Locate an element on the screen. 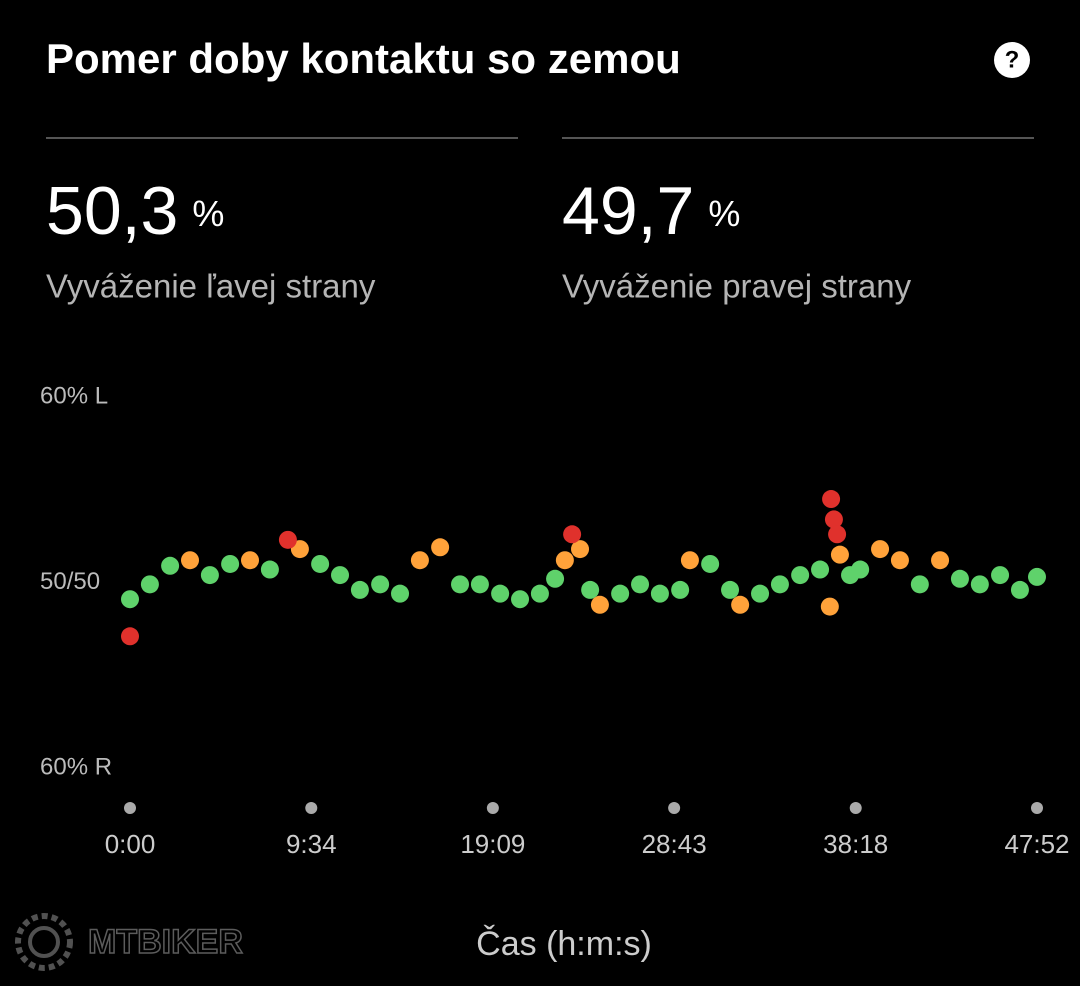  x-tick-label: 38:18 is located at coordinates (855, 844).